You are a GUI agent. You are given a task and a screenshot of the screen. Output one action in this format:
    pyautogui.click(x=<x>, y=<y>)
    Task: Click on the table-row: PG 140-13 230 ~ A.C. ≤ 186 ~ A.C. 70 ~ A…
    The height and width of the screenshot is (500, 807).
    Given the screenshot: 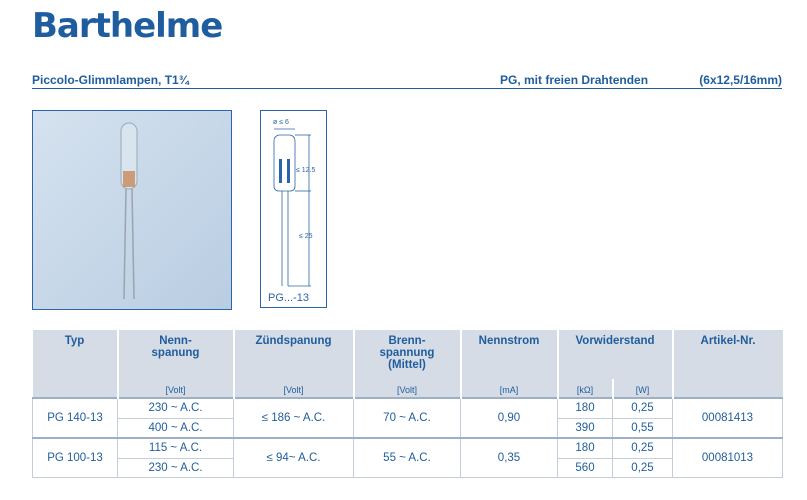 What is the action you would take?
    pyautogui.click(x=407, y=418)
    